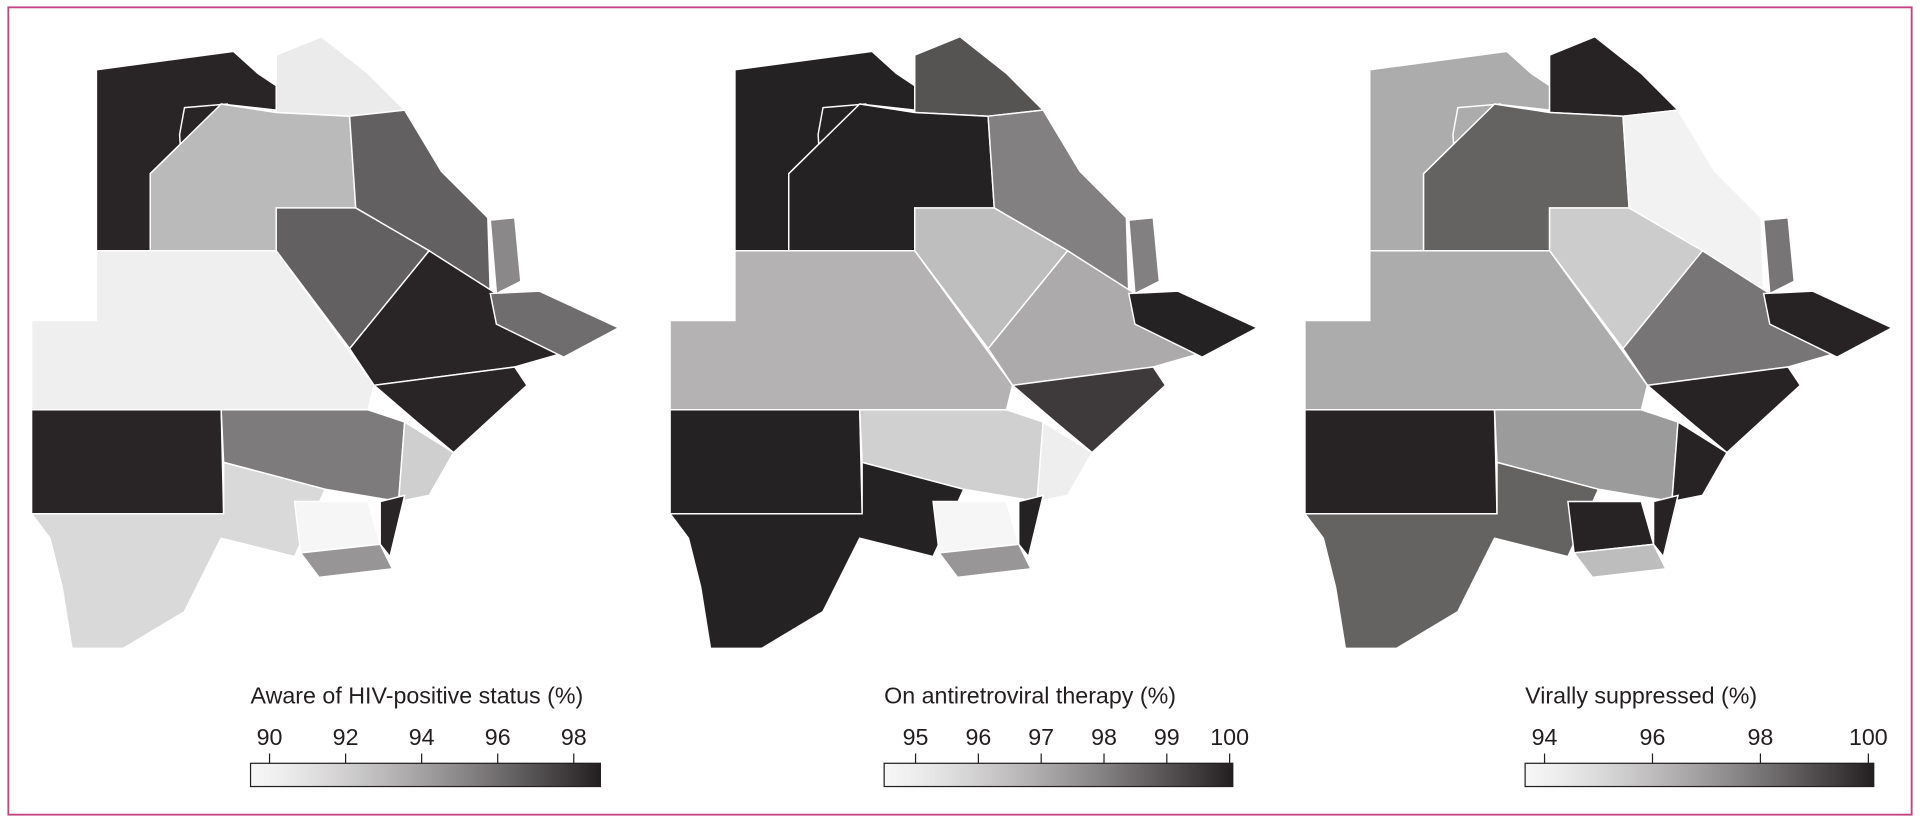 Image resolution: width=1920 pixels, height=822 pixels. Describe the element at coordinates (1041, 737) in the screenshot. I see `tick-label: 97` at that location.